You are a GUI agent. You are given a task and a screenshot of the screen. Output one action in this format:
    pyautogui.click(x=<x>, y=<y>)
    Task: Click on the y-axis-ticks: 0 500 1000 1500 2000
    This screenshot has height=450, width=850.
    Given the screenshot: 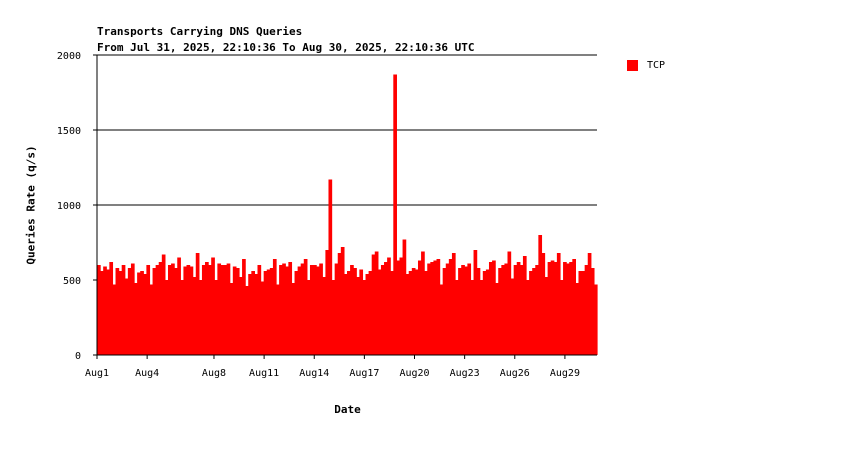 What is the action you would take?
    pyautogui.click(x=77, y=206)
    